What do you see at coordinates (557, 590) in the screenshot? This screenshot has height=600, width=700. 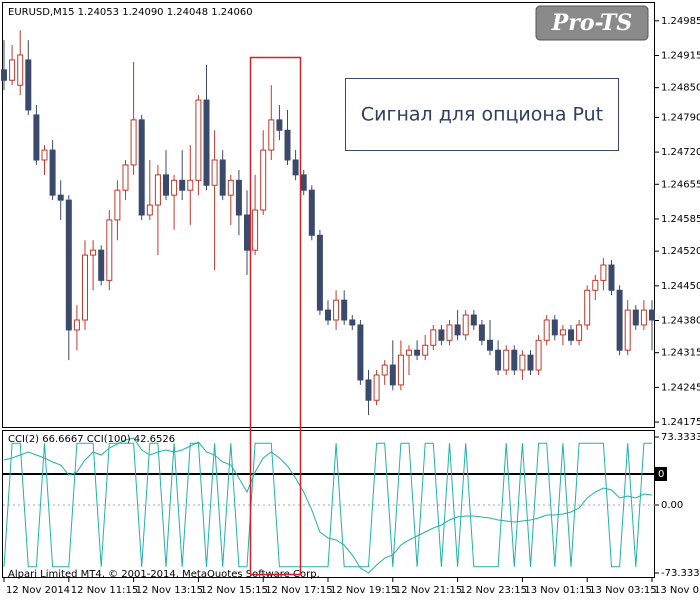 I see `x-tick-label: 13 Nov 01:15` at bounding box center [557, 590].